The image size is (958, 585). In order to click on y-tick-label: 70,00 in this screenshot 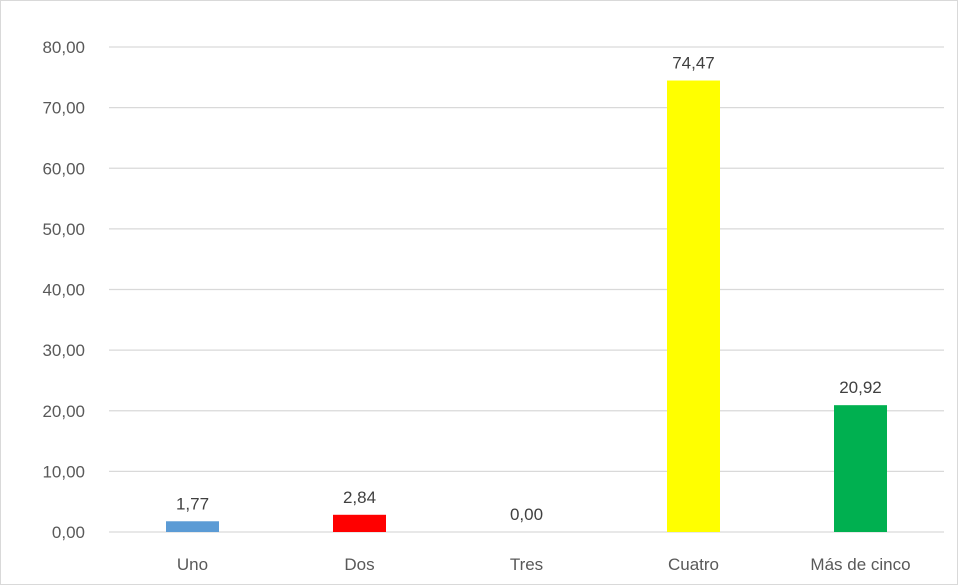, I will do `click(63, 108)`.